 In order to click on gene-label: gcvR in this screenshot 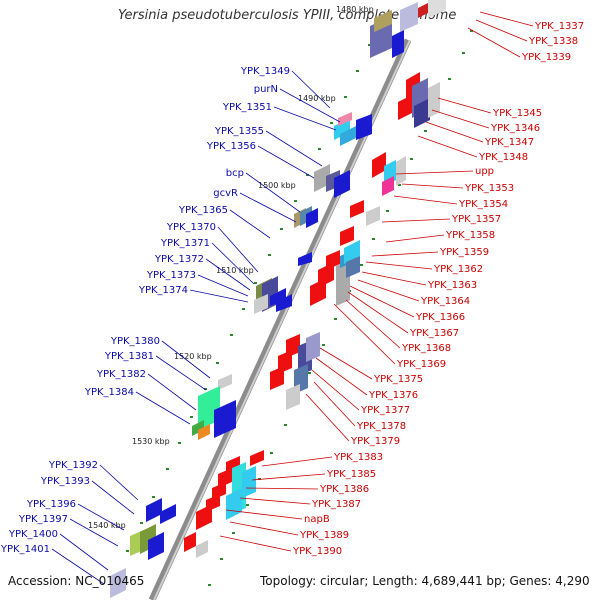, I will do `click(225, 193)`.